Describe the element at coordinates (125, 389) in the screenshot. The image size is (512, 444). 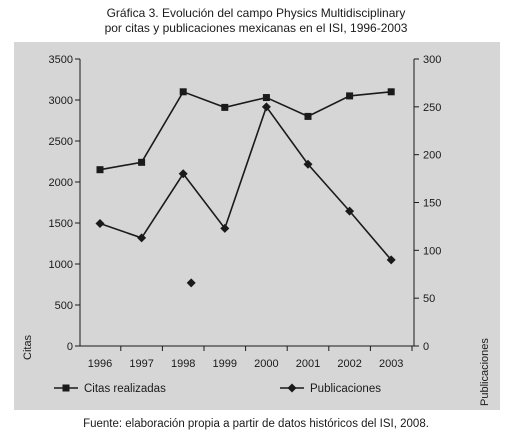
I see `legend-label-citas: Citas realizadas` at that location.